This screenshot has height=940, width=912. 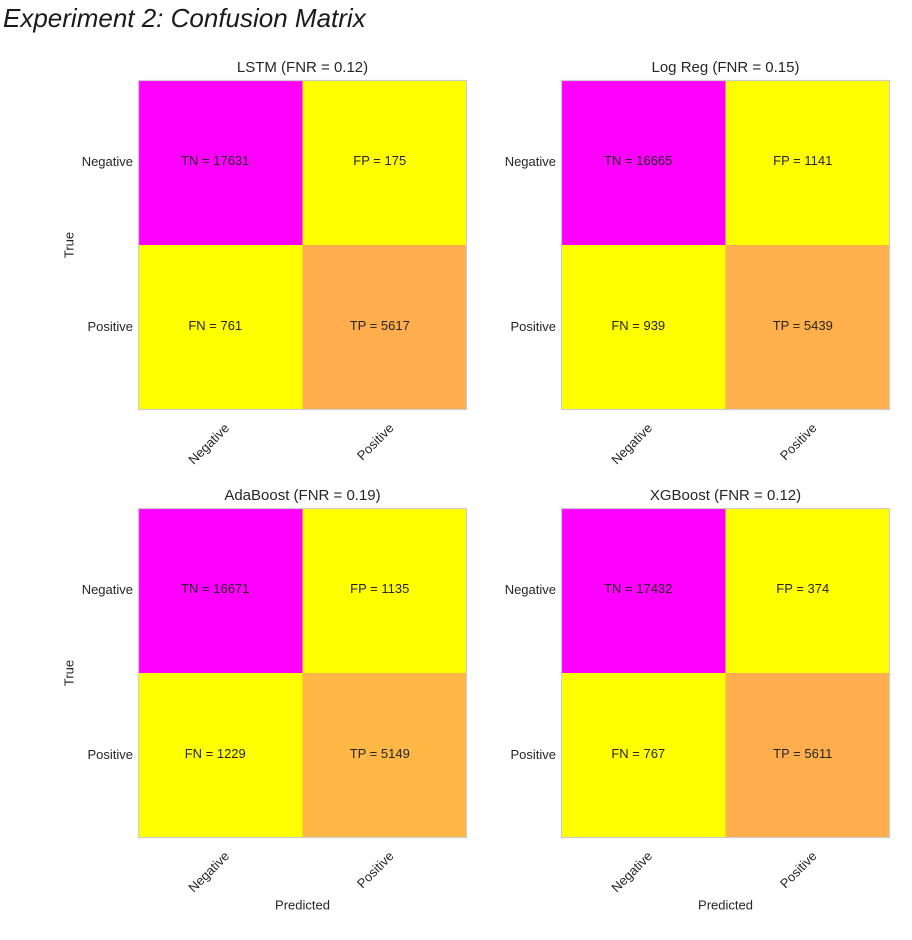 What do you see at coordinates (380, 325) in the screenshot?
I see `cell-label: TP = 5617` at bounding box center [380, 325].